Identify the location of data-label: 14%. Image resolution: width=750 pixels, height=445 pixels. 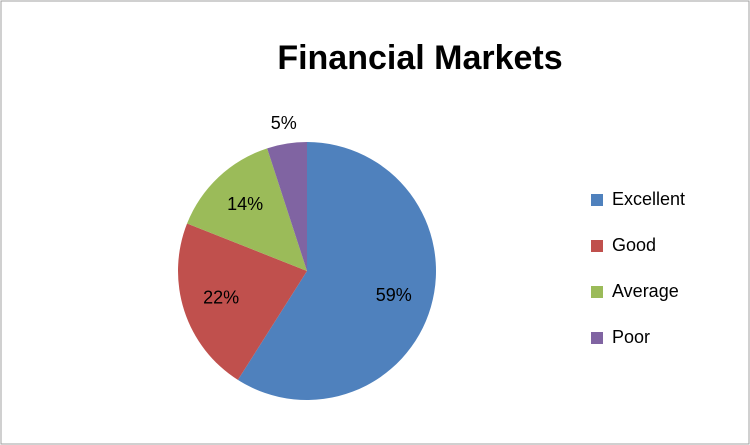
(245, 204).